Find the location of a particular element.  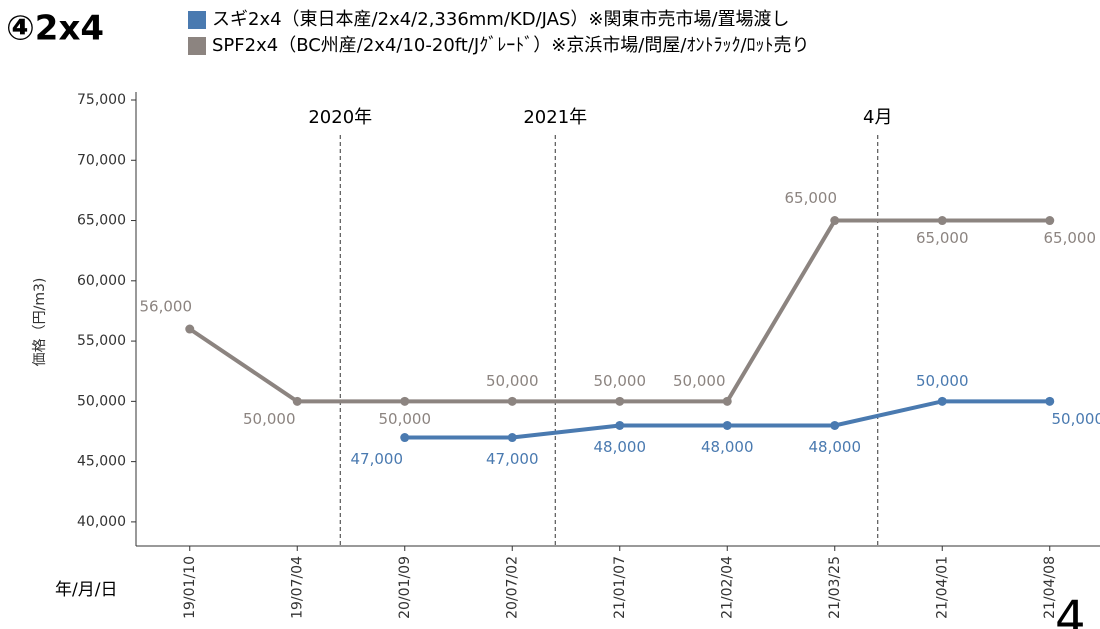

y-tick-label: 45,000 is located at coordinates (101, 462).